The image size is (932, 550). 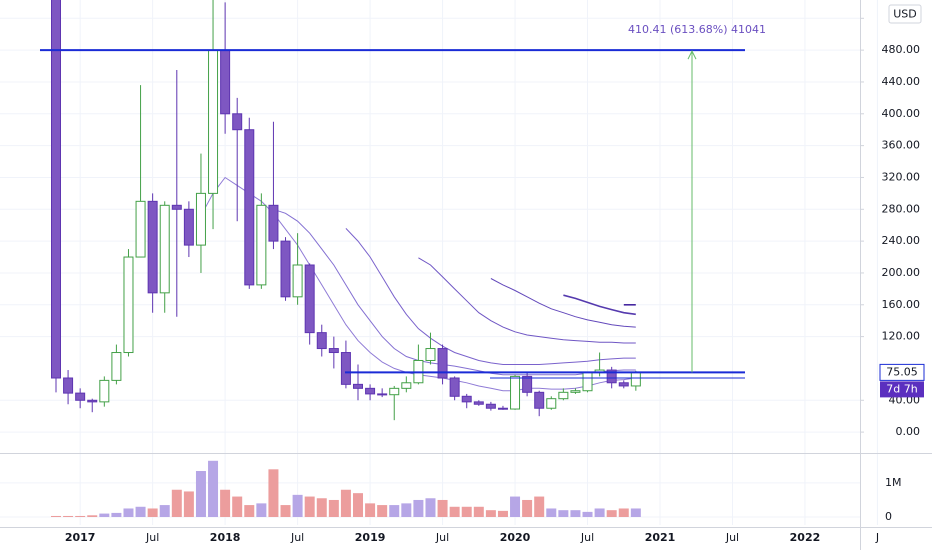 What do you see at coordinates (370, 537) in the screenshot?
I see `x-tick-label: 2019` at bounding box center [370, 537].